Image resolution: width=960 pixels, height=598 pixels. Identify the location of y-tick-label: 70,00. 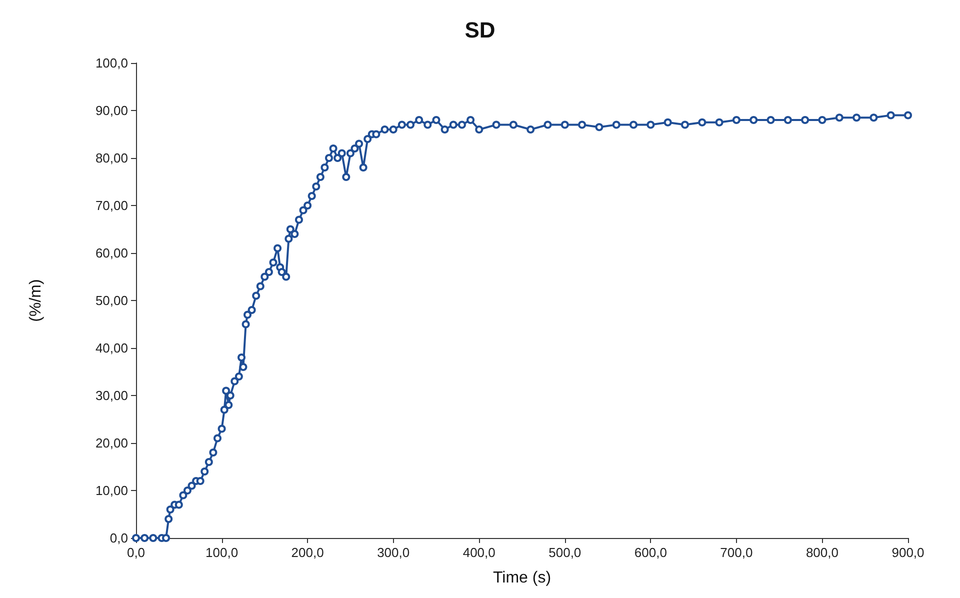
(111, 205).